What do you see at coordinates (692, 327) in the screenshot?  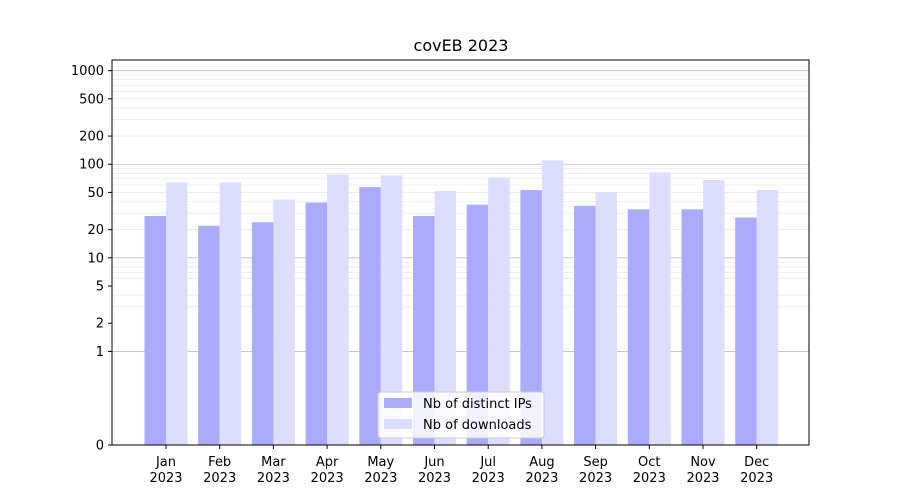 I see `bar-distinct-ips-nov` at bounding box center [692, 327].